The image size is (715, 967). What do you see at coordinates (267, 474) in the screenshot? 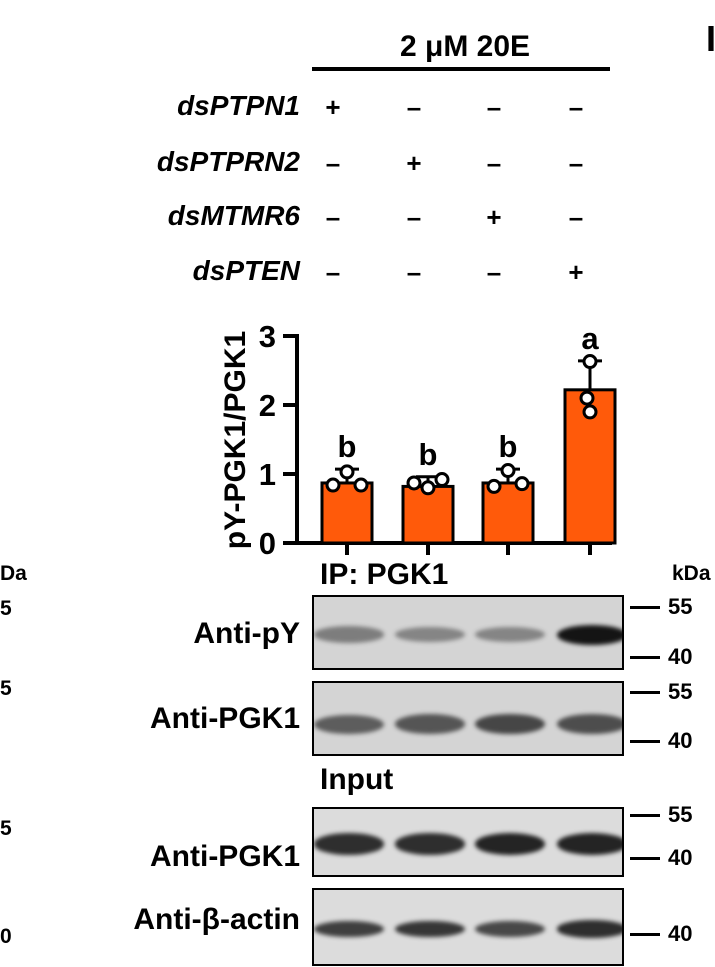
I see `y-tick-label: 1` at bounding box center [267, 474].